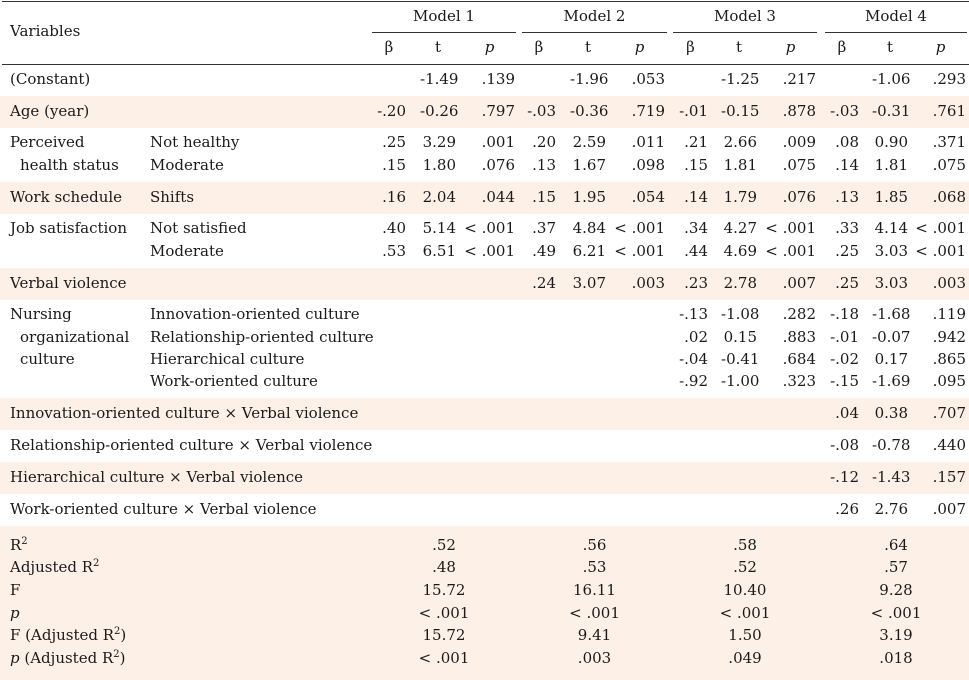  I want to click on cell-beta: .20, so click(544, 142).